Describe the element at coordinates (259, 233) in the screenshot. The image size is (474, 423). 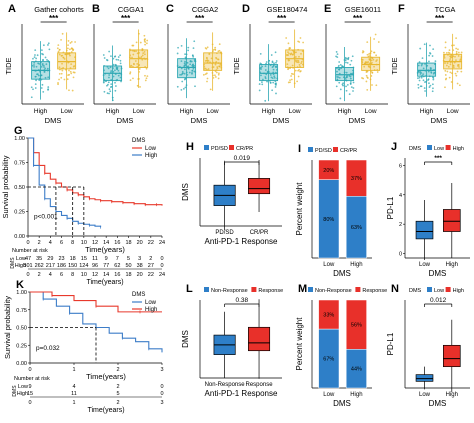
I see `x-tick-label: CR/PR` at that location.